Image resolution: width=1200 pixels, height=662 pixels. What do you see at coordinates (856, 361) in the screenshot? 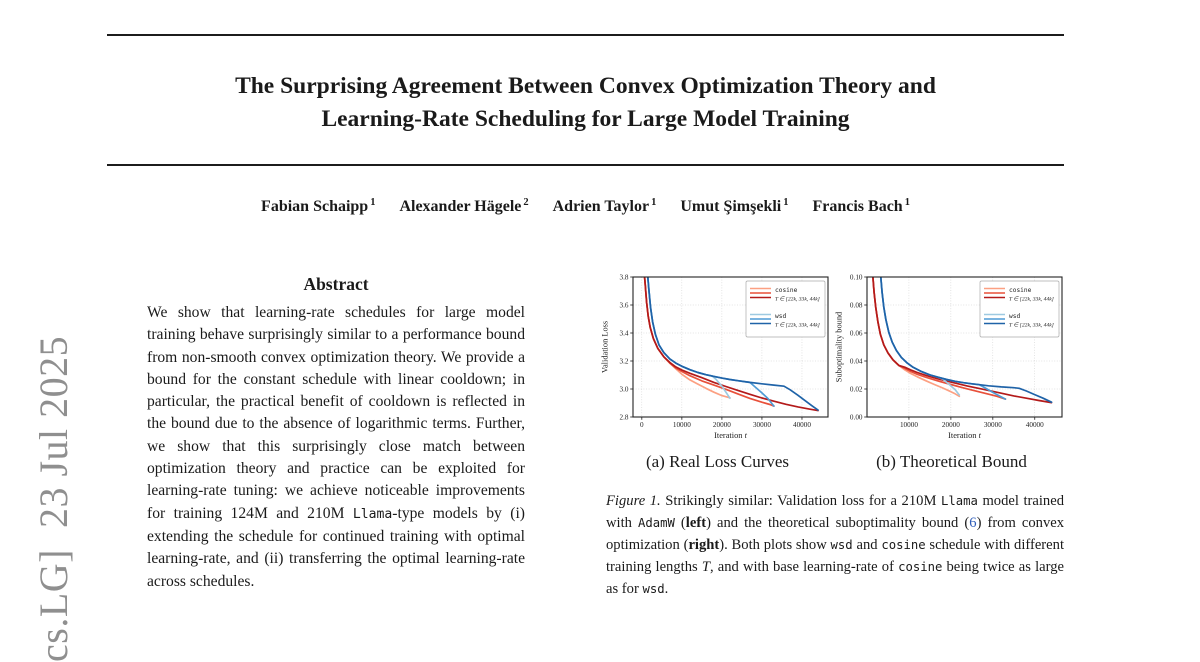
I see `svg-text: 0.04` at bounding box center [856, 361].